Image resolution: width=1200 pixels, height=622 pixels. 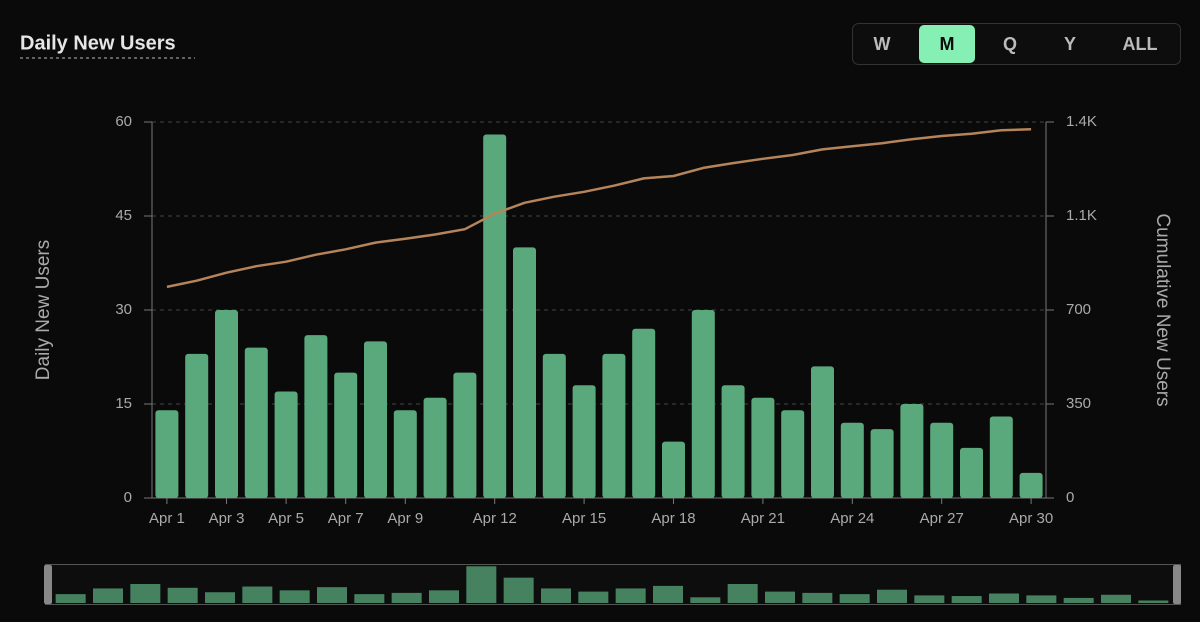 What do you see at coordinates (495, 518) in the screenshot?
I see `x-tick-label: Apr 12` at bounding box center [495, 518].